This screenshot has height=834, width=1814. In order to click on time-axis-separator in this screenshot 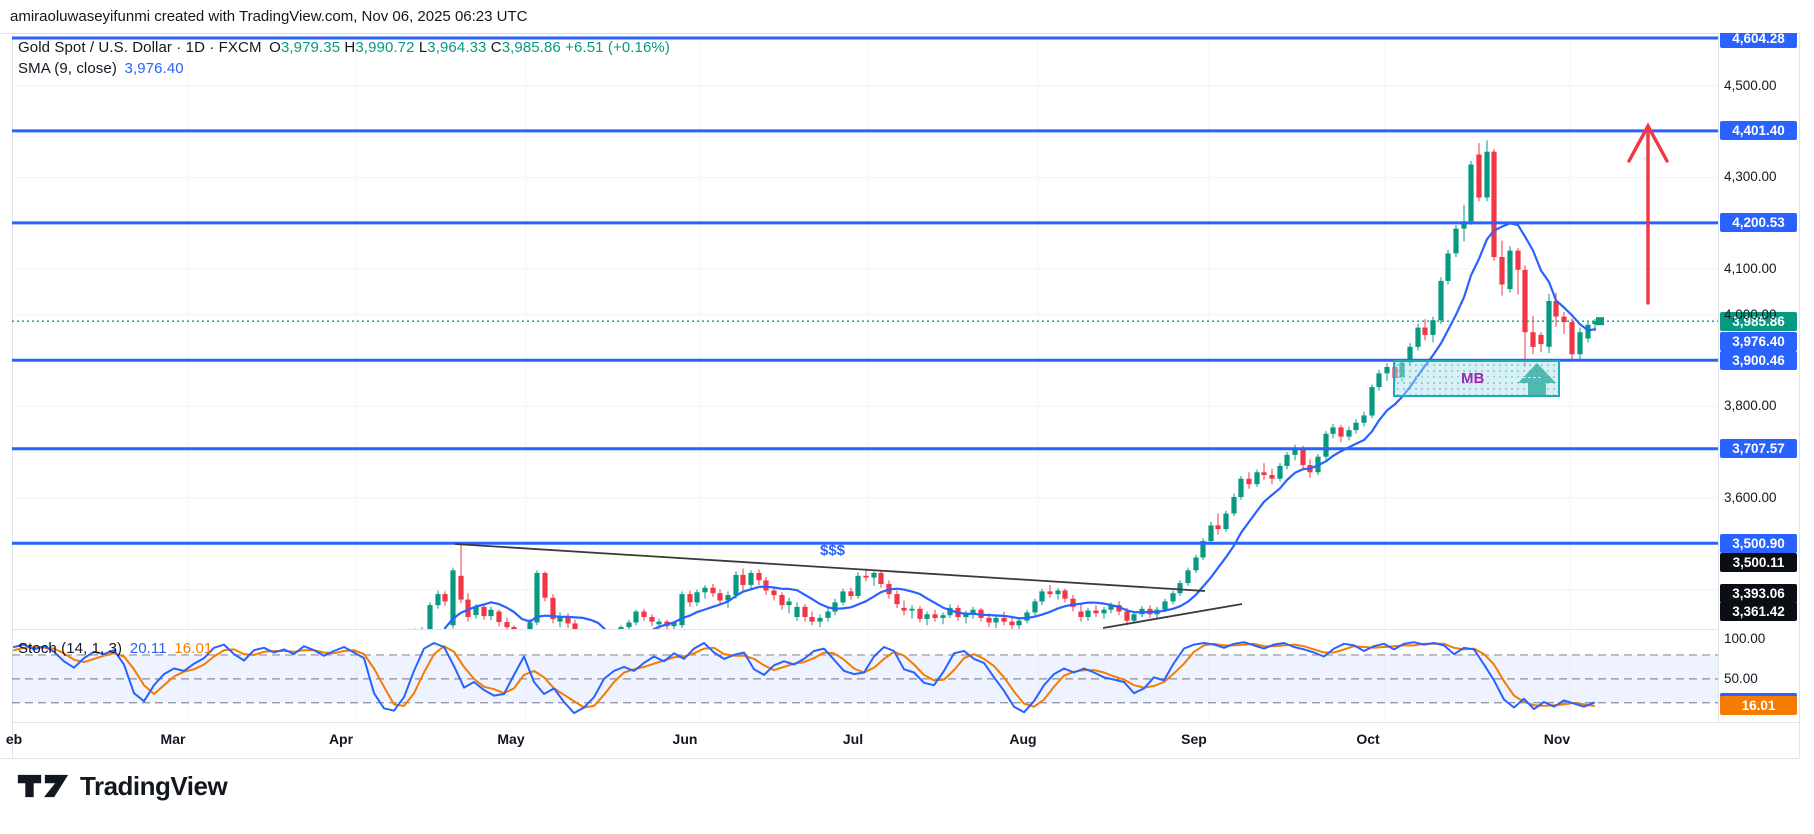, I will do `click(906, 722)`.